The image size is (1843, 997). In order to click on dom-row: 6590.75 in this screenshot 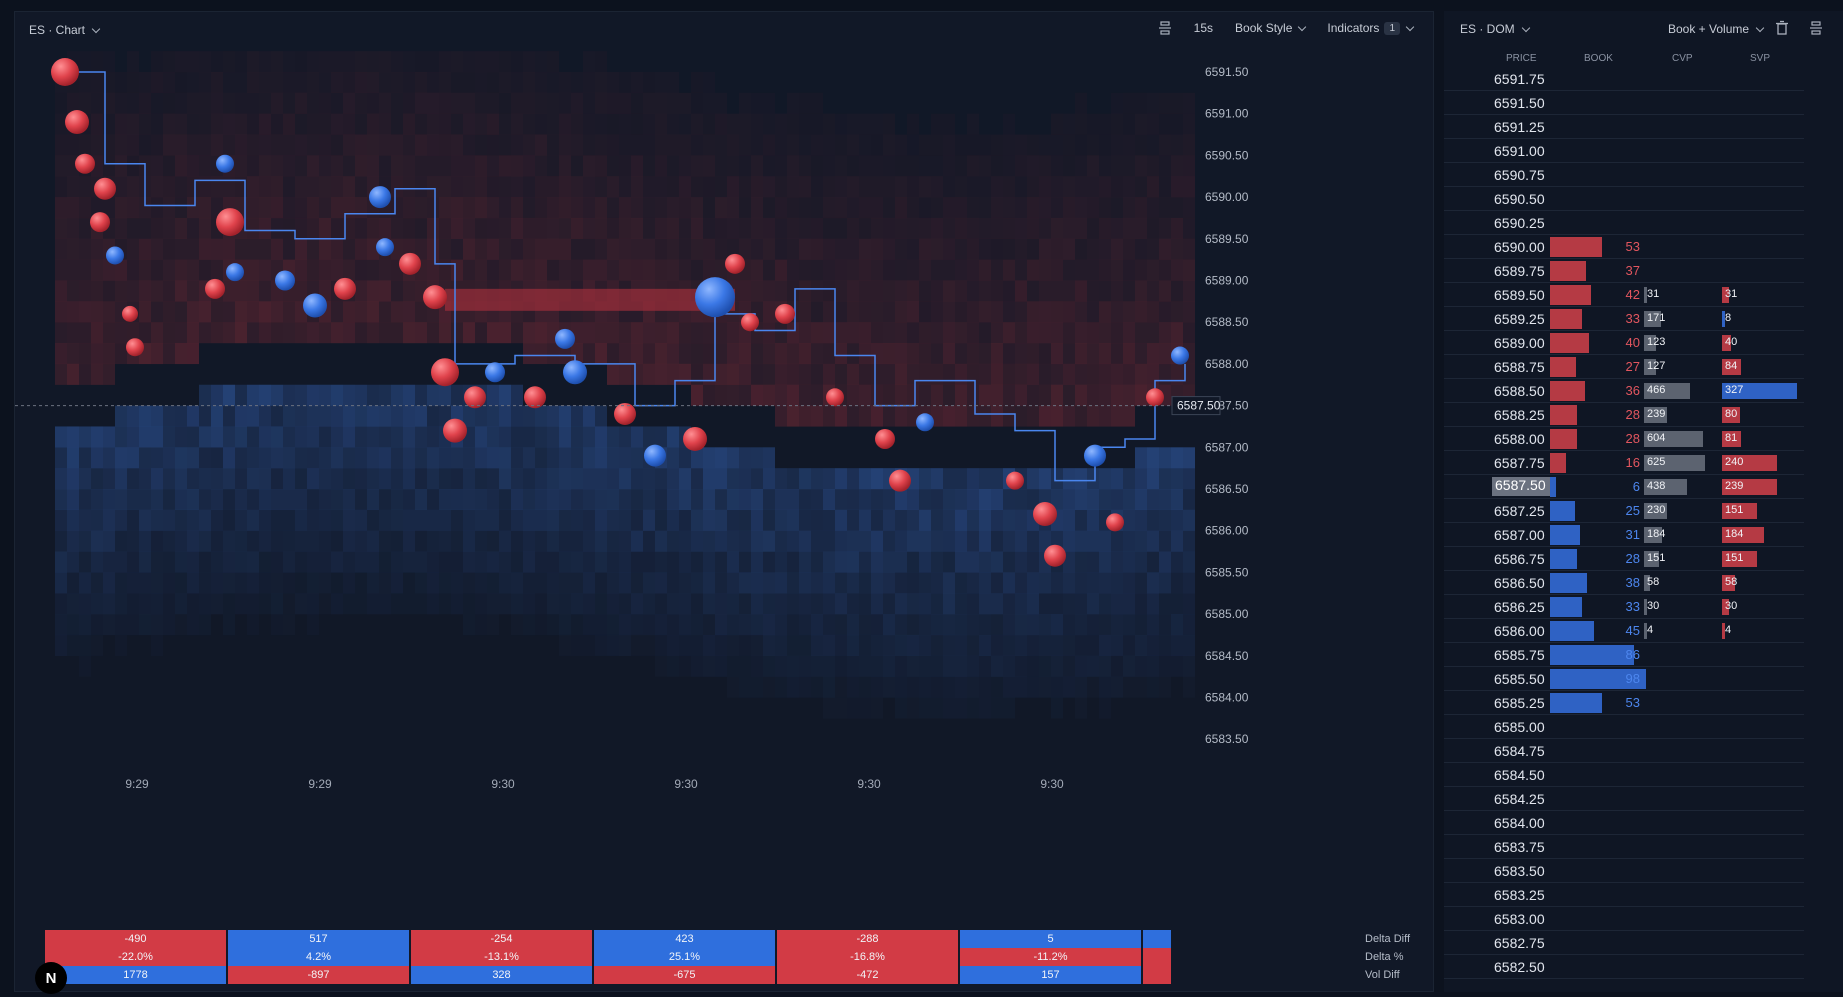, I will do `click(1624, 175)`.